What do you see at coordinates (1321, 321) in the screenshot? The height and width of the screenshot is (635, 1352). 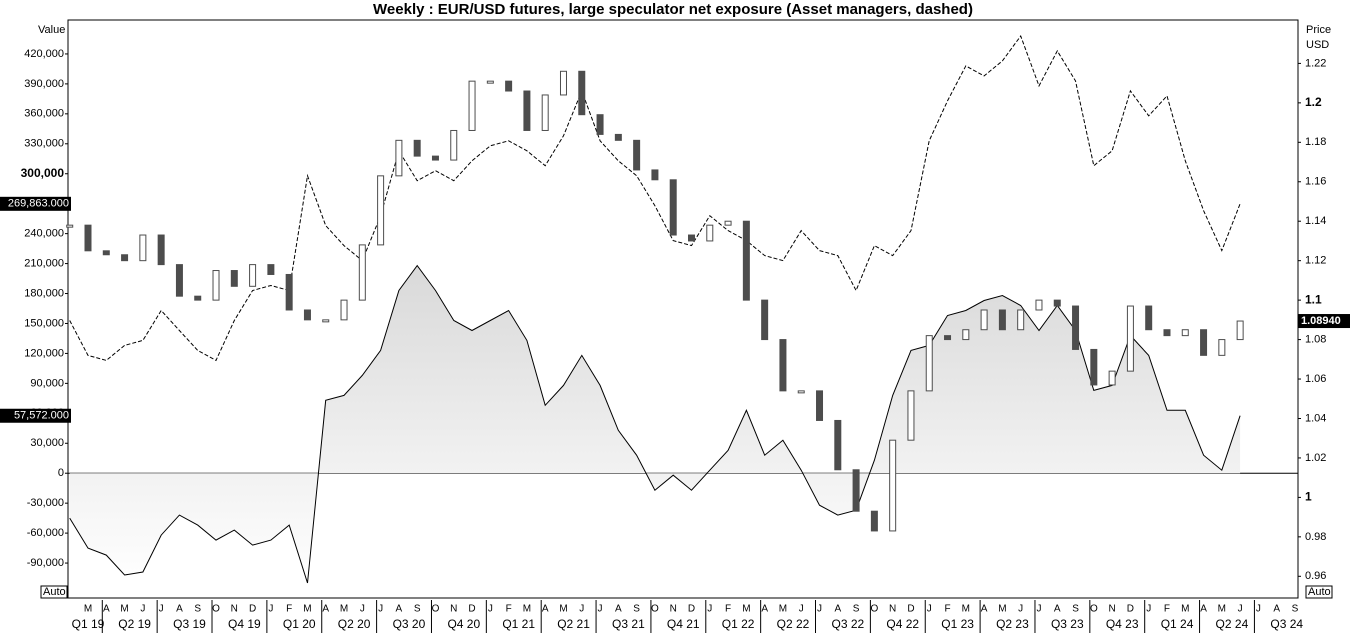 I see `last-price-label: 1.08940` at bounding box center [1321, 321].